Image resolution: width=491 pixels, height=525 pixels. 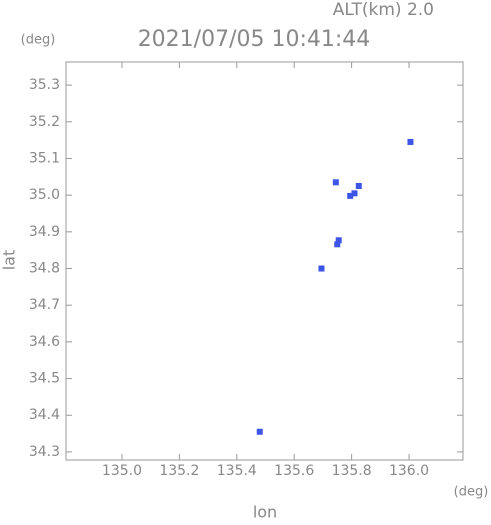 What do you see at coordinates (294, 471) in the screenshot?
I see `x-tick-label: 135.6` at bounding box center [294, 471].